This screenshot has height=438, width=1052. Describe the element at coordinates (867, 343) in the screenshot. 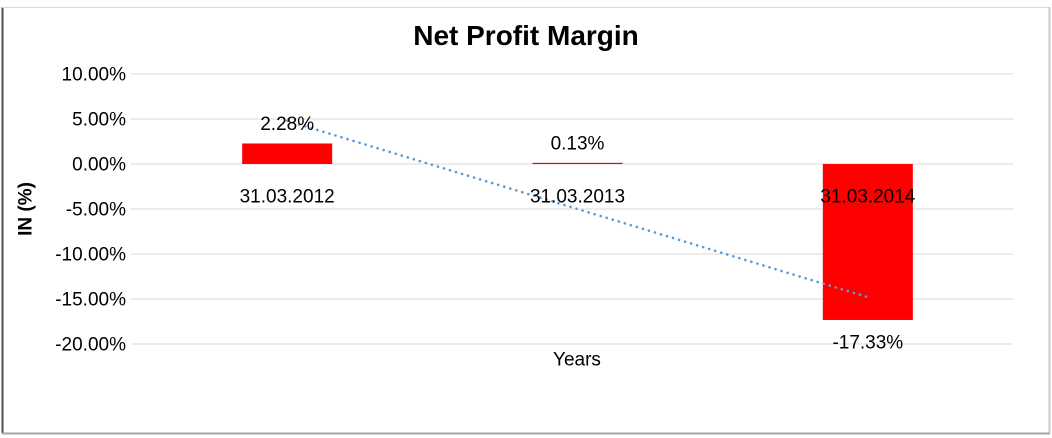

I see `data-label: -17.33%` at that location.